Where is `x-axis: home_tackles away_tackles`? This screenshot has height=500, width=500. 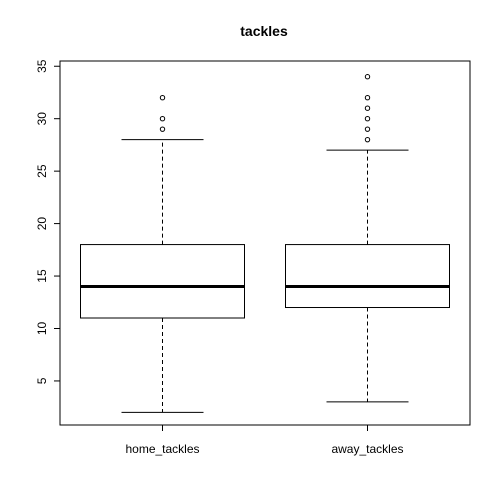 x-axis: home_tackles away_tackles is located at coordinates (264, 440).